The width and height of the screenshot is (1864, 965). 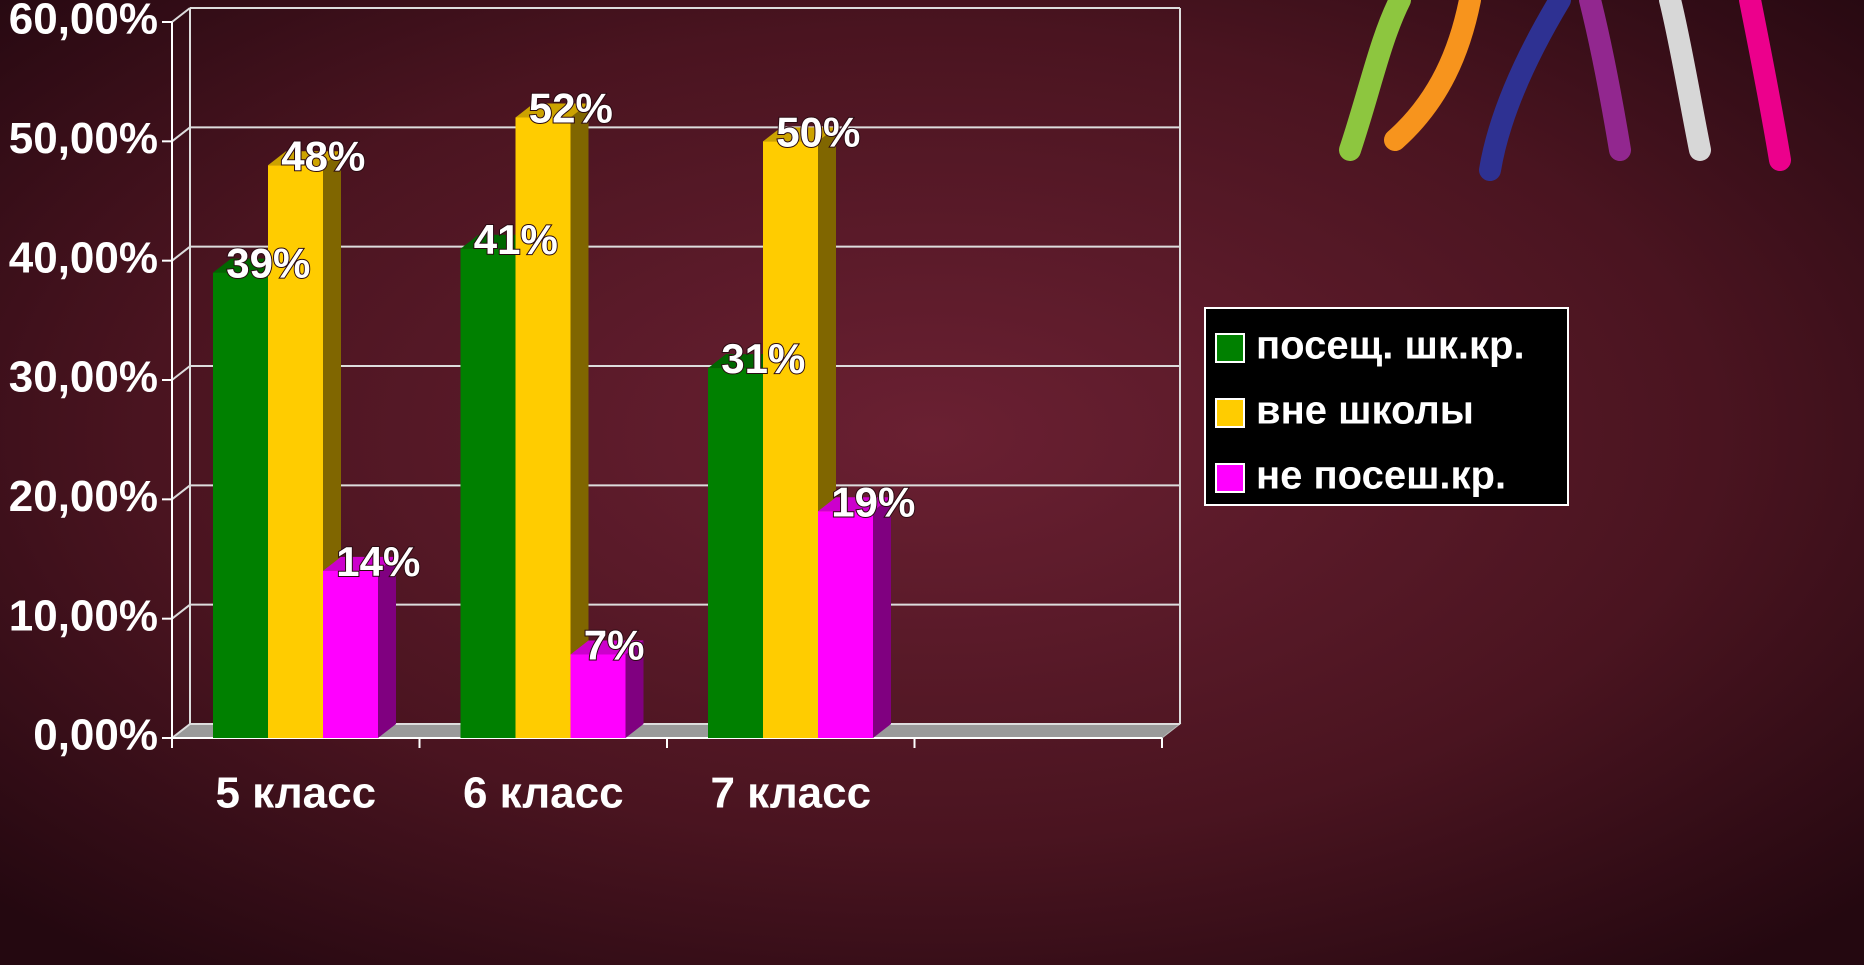 I want to click on logo, so click(x=1565, y=90).